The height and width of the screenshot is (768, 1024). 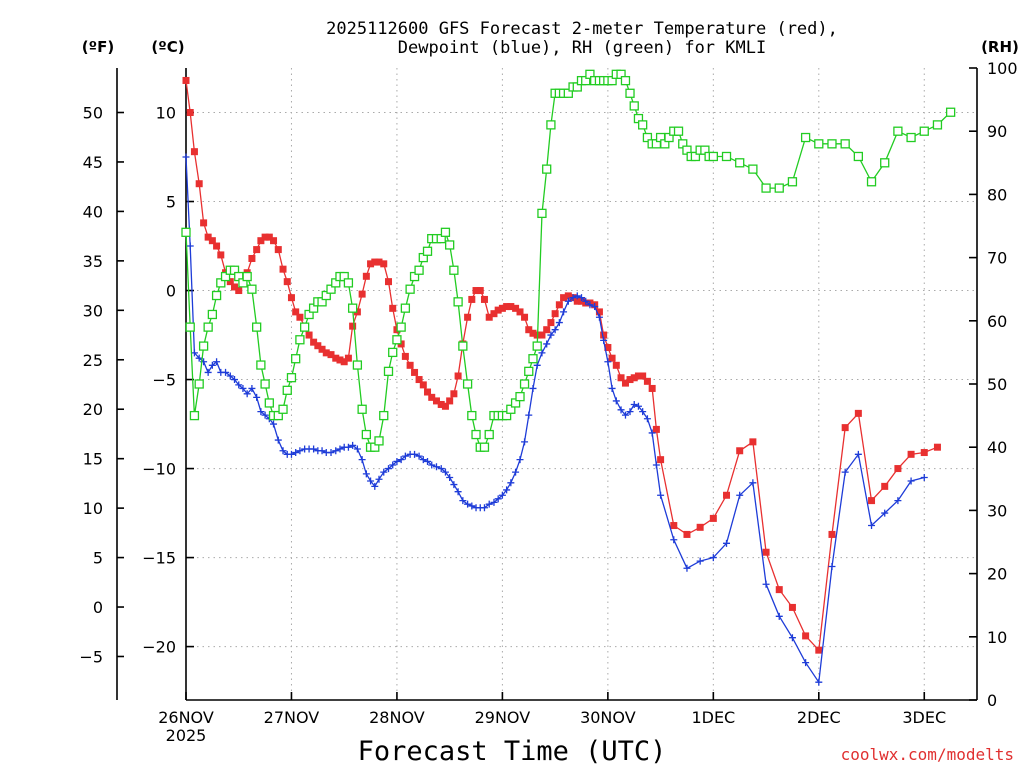 I want to click on fahrenheit-tick-label-20: 20, so click(x=93, y=409).